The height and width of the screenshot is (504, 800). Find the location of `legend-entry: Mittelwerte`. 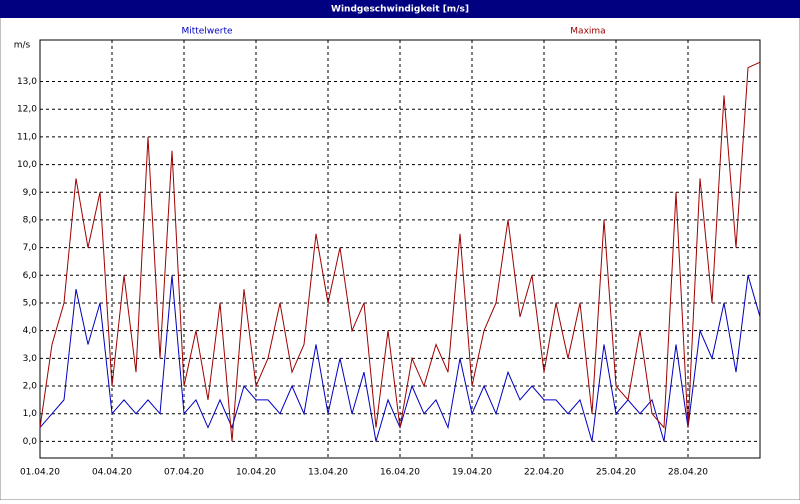

legend-entry: Mittelwerte is located at coordinates (206, 32).